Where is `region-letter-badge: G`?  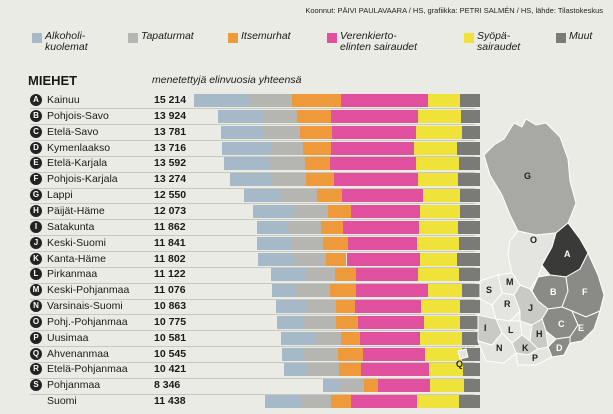
region-letter-badge: G is located at coordinates (36, 195).